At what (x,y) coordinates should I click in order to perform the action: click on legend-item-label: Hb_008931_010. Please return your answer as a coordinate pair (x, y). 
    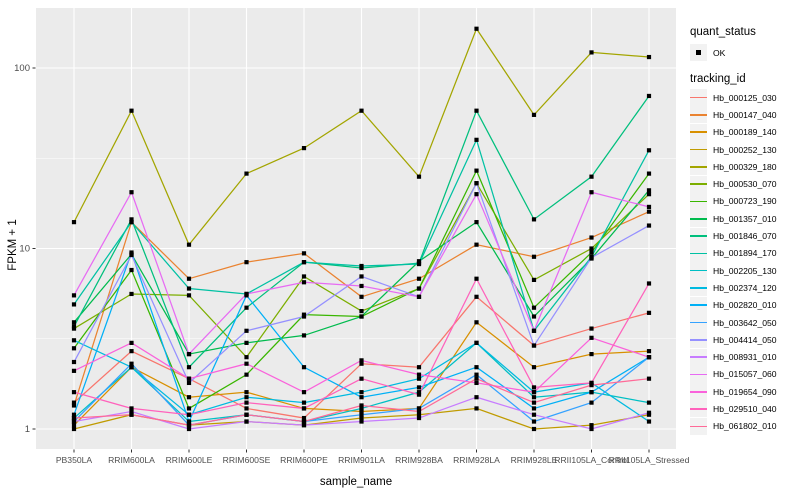
    Looking at the image, I should click on (745, 357).